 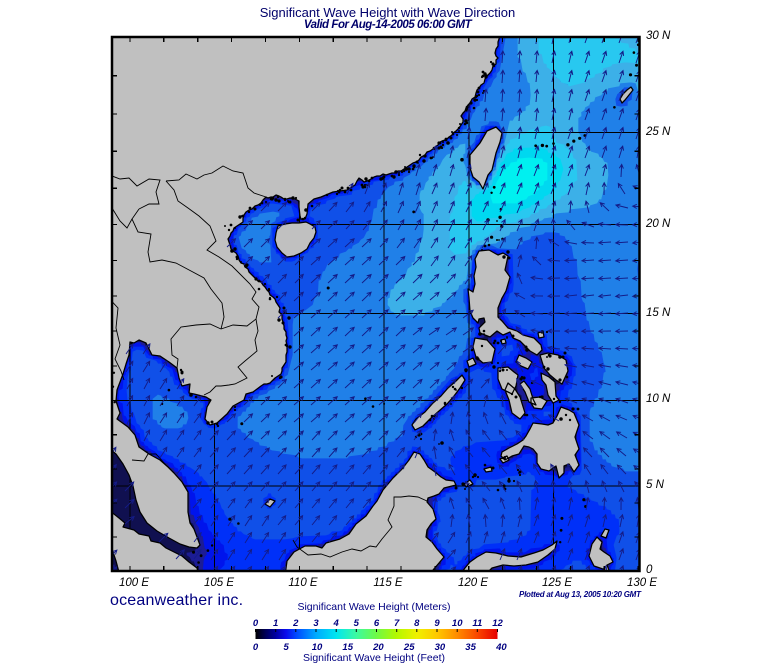 I want to click on svg-text: 25, so click(x=409, y=647).